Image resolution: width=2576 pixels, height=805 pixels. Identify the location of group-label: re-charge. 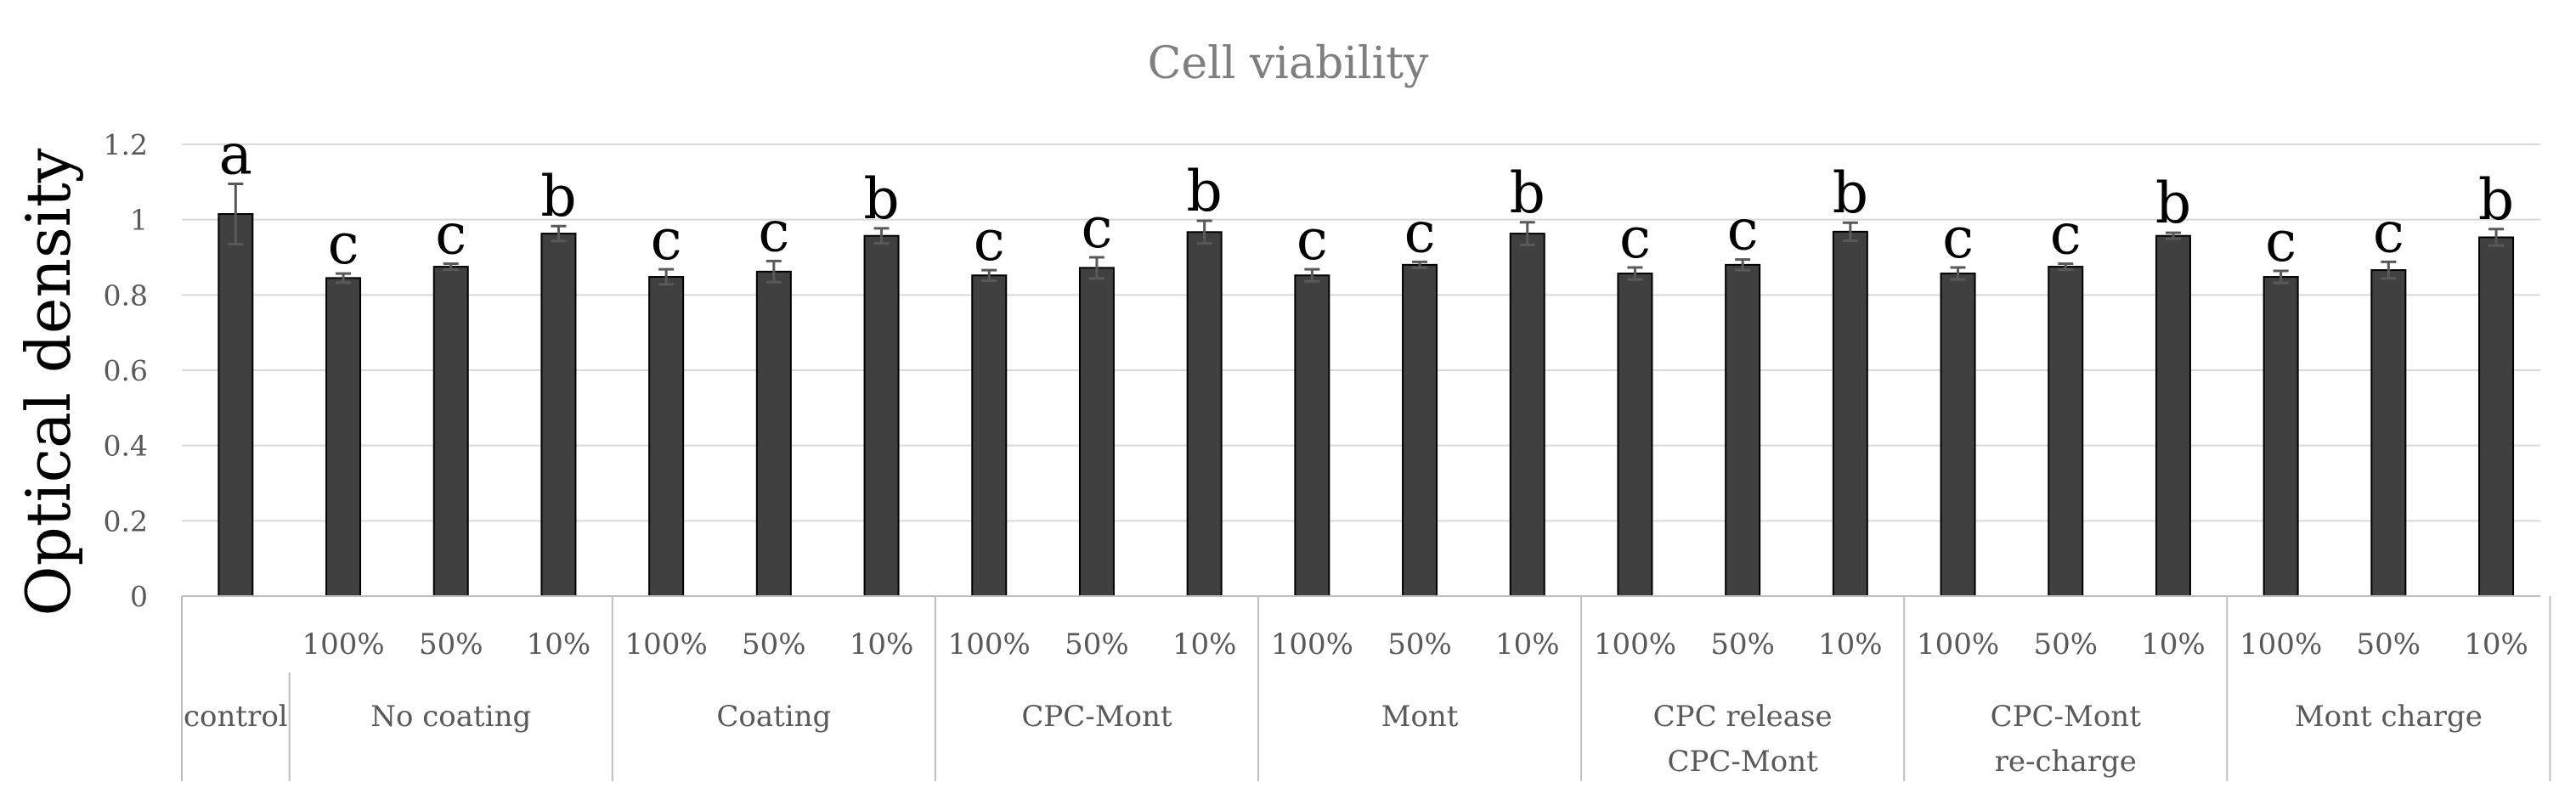
(2066, 762).